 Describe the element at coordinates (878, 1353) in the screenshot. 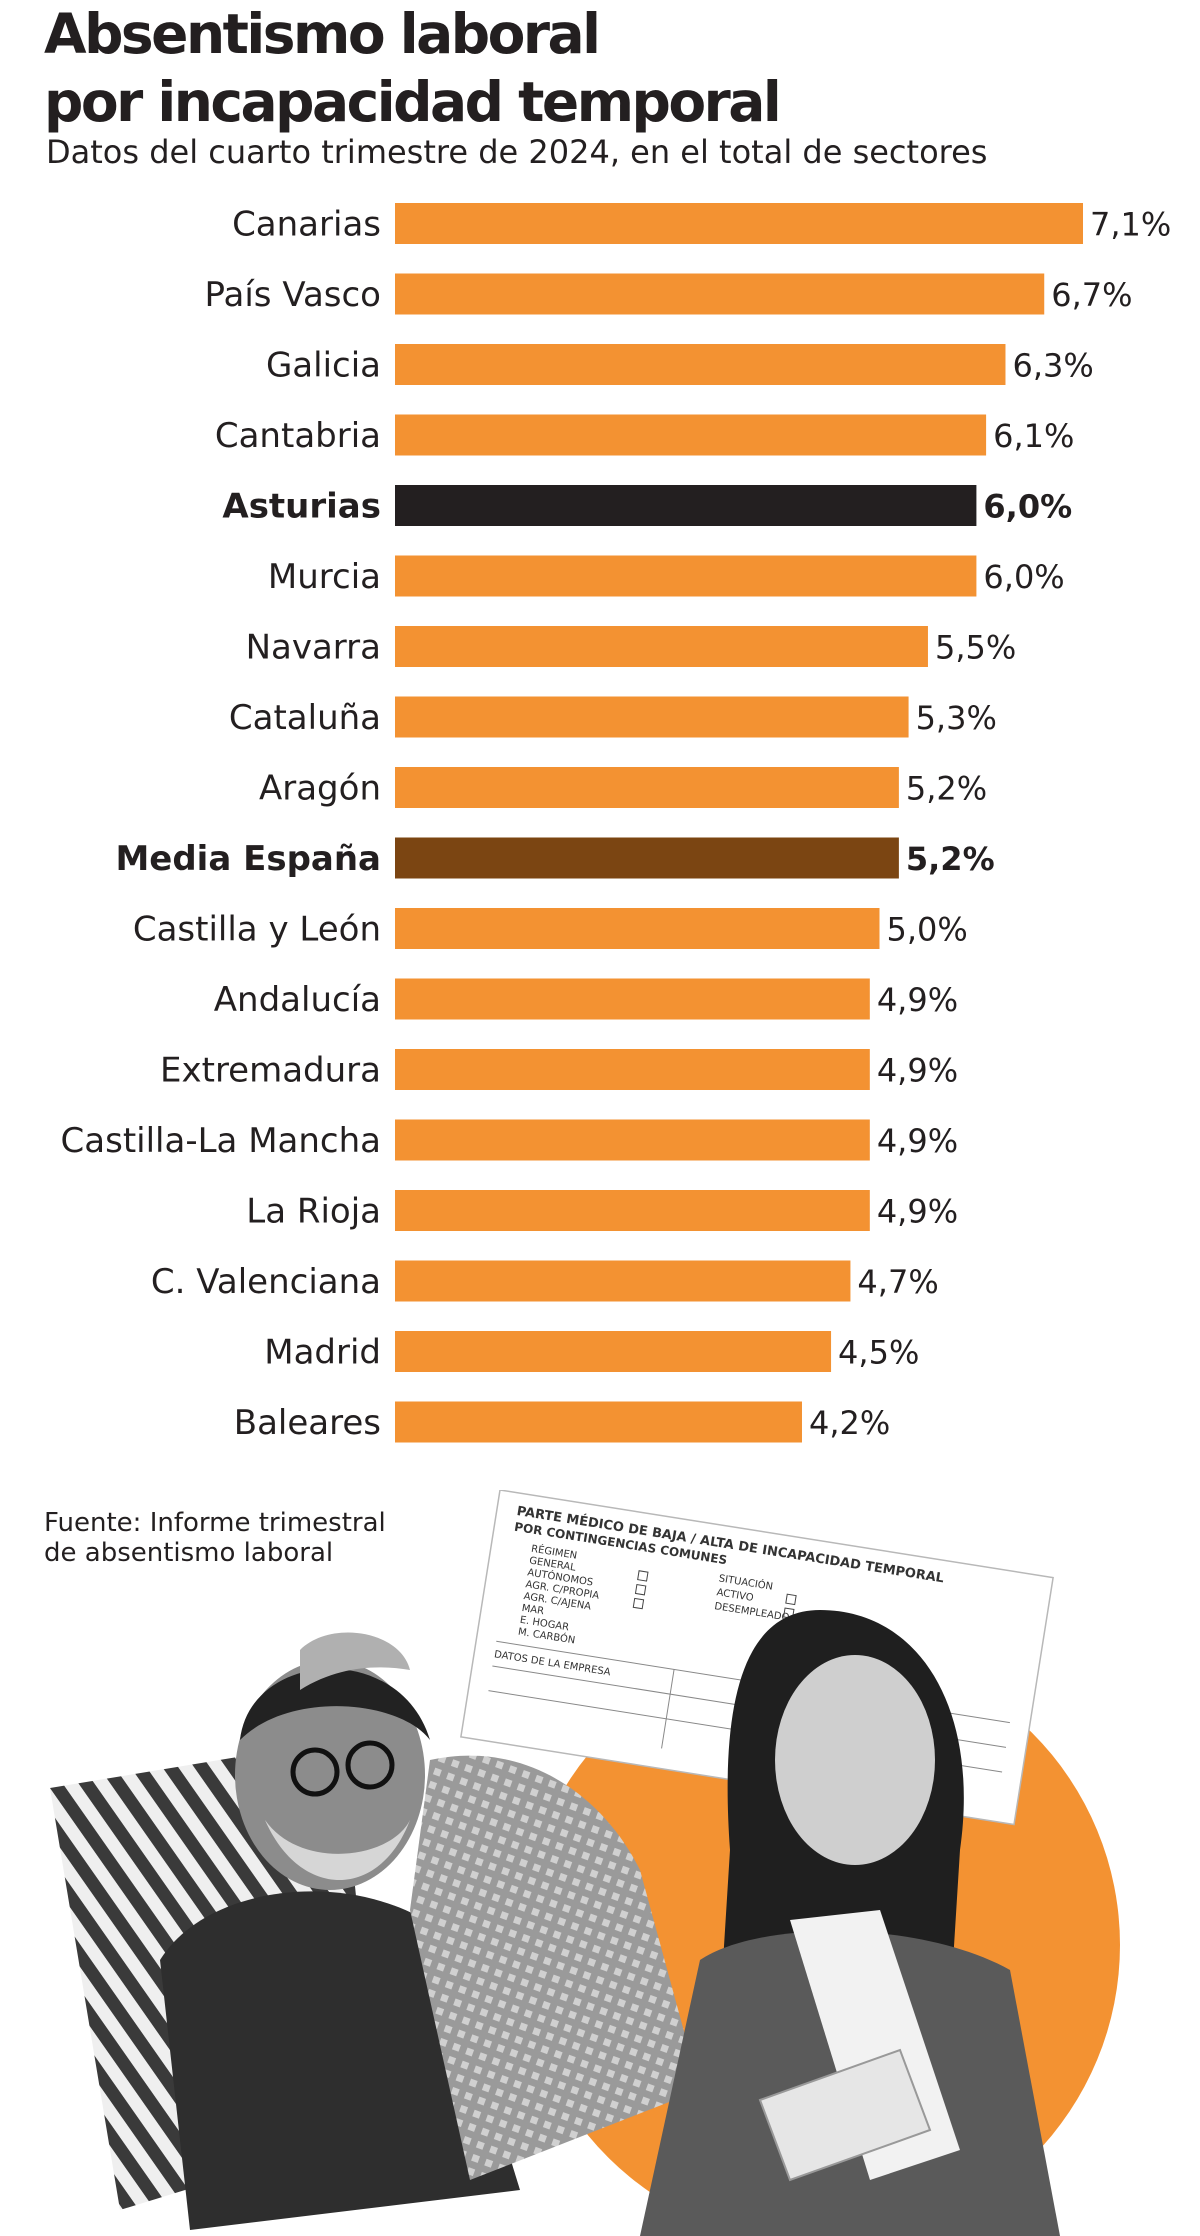

I see `value-label: 4,5%` at that location.